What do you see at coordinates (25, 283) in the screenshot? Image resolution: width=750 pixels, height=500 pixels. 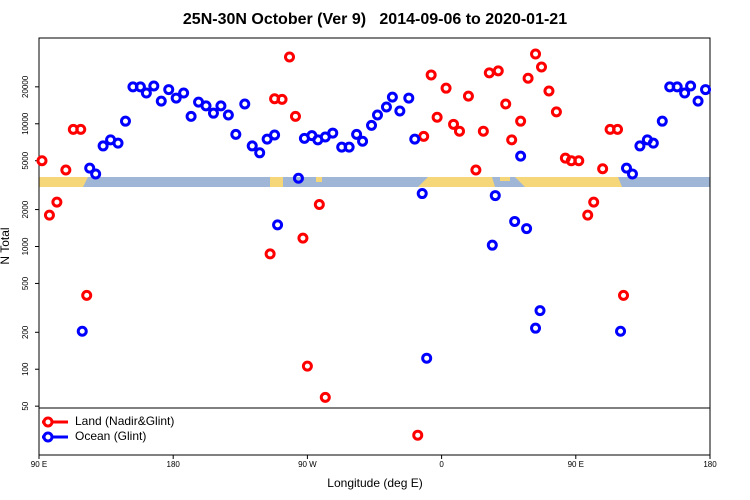 I see `y-tick-label: 500` at bounding box center [25, 283].